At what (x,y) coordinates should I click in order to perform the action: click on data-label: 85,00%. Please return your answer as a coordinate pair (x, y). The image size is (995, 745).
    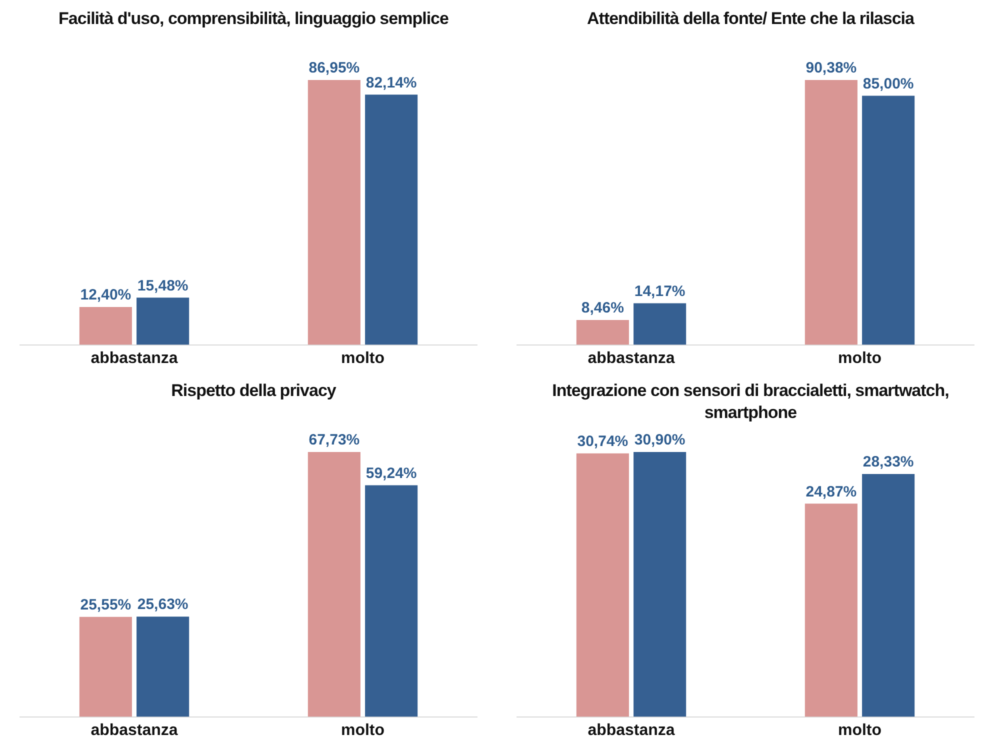
    Looking at the image, I should click on (888, 83).